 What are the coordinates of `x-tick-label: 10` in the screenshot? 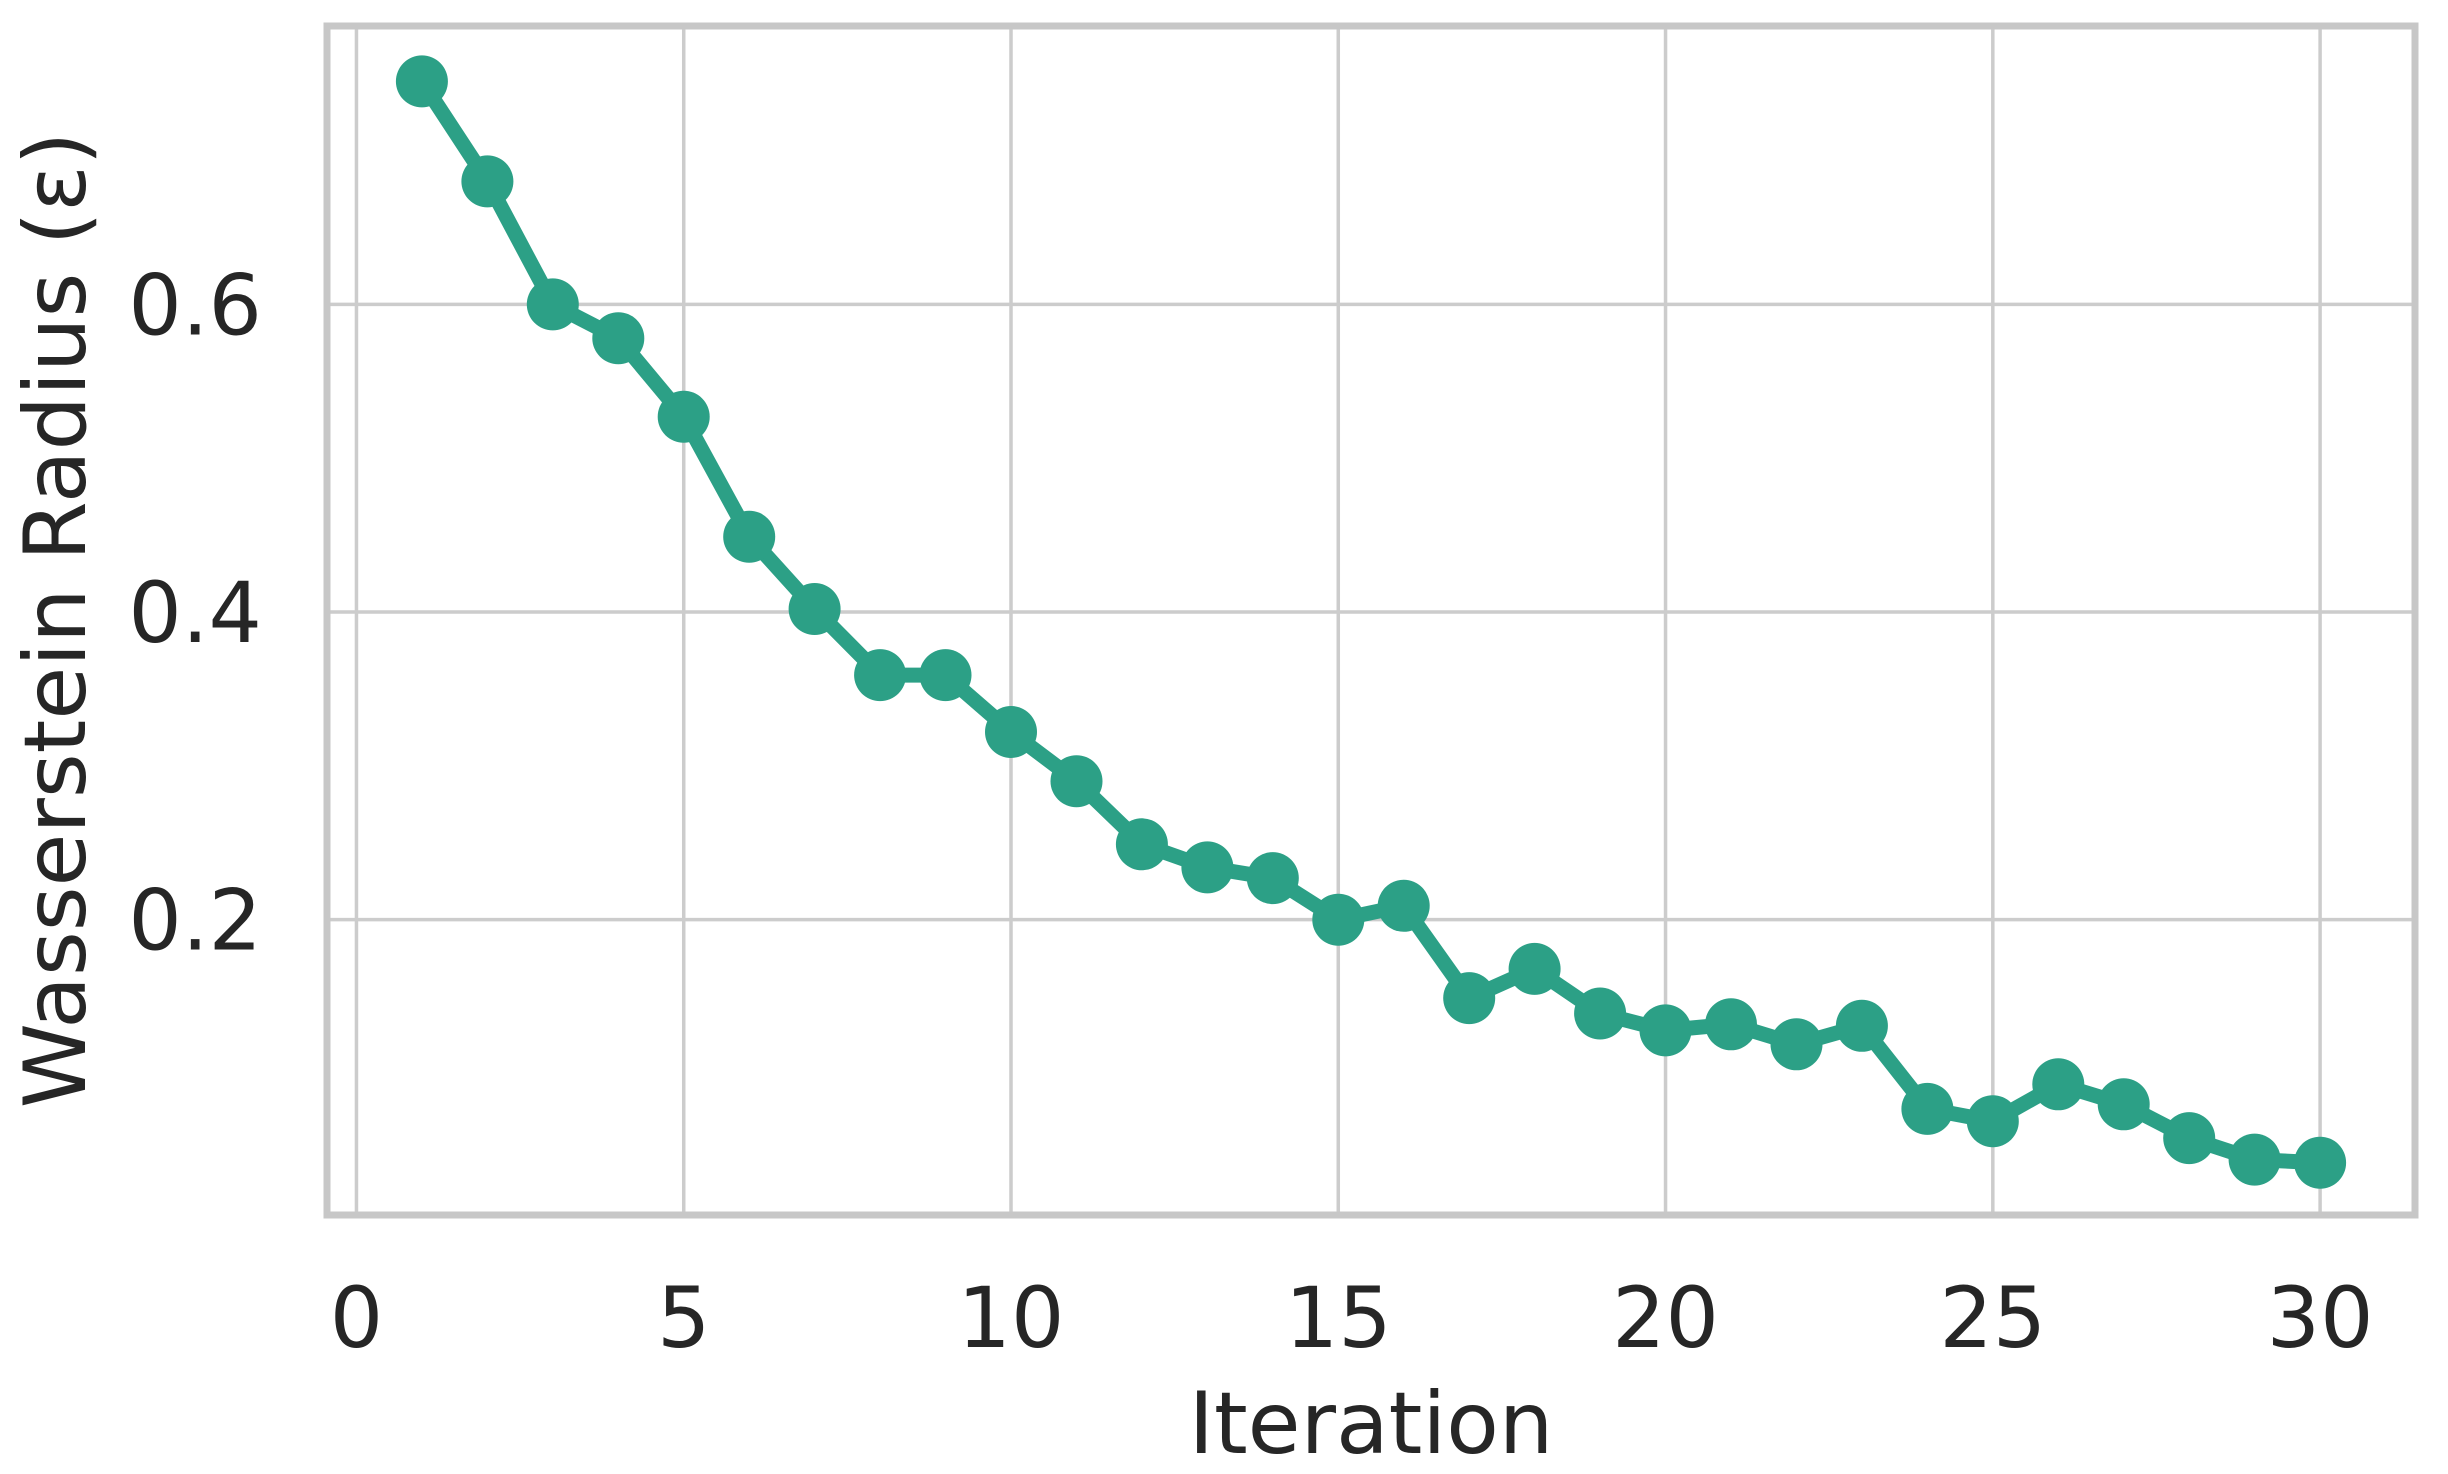 It's located at (1011, 1318).